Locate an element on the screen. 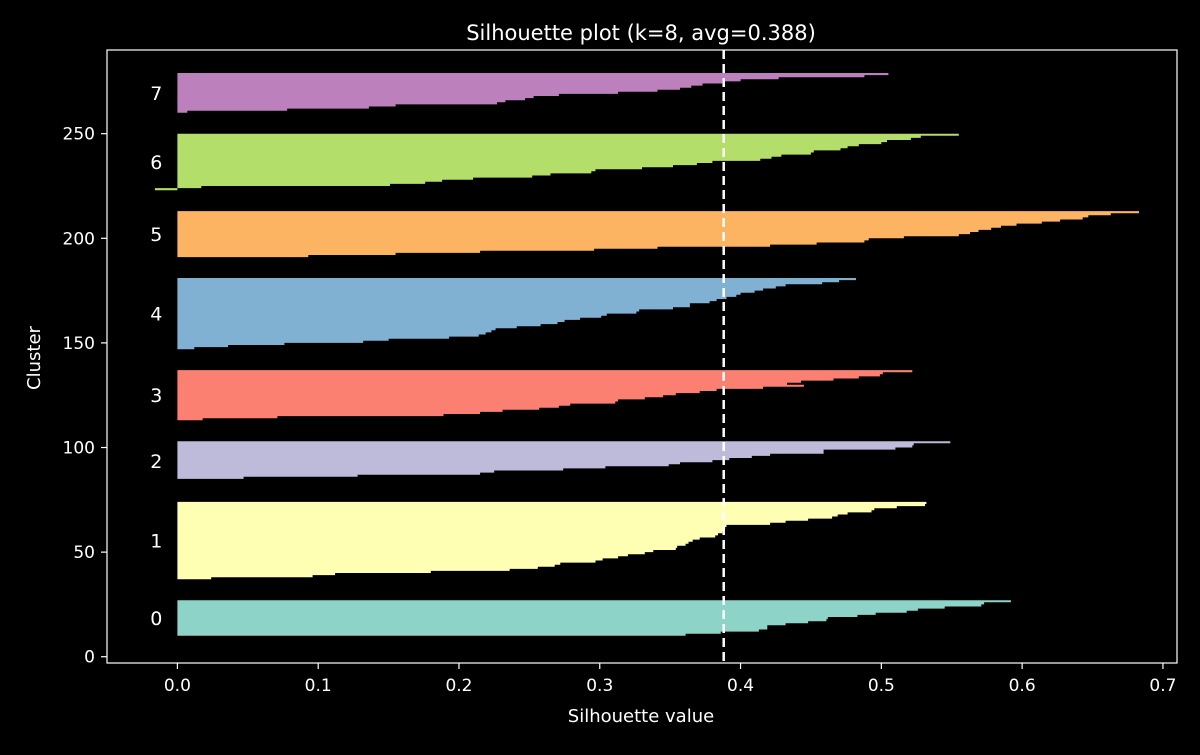 This screenshot has height=755, width=1200. cluster-6-silhouette is located at coordinates (556, 162).